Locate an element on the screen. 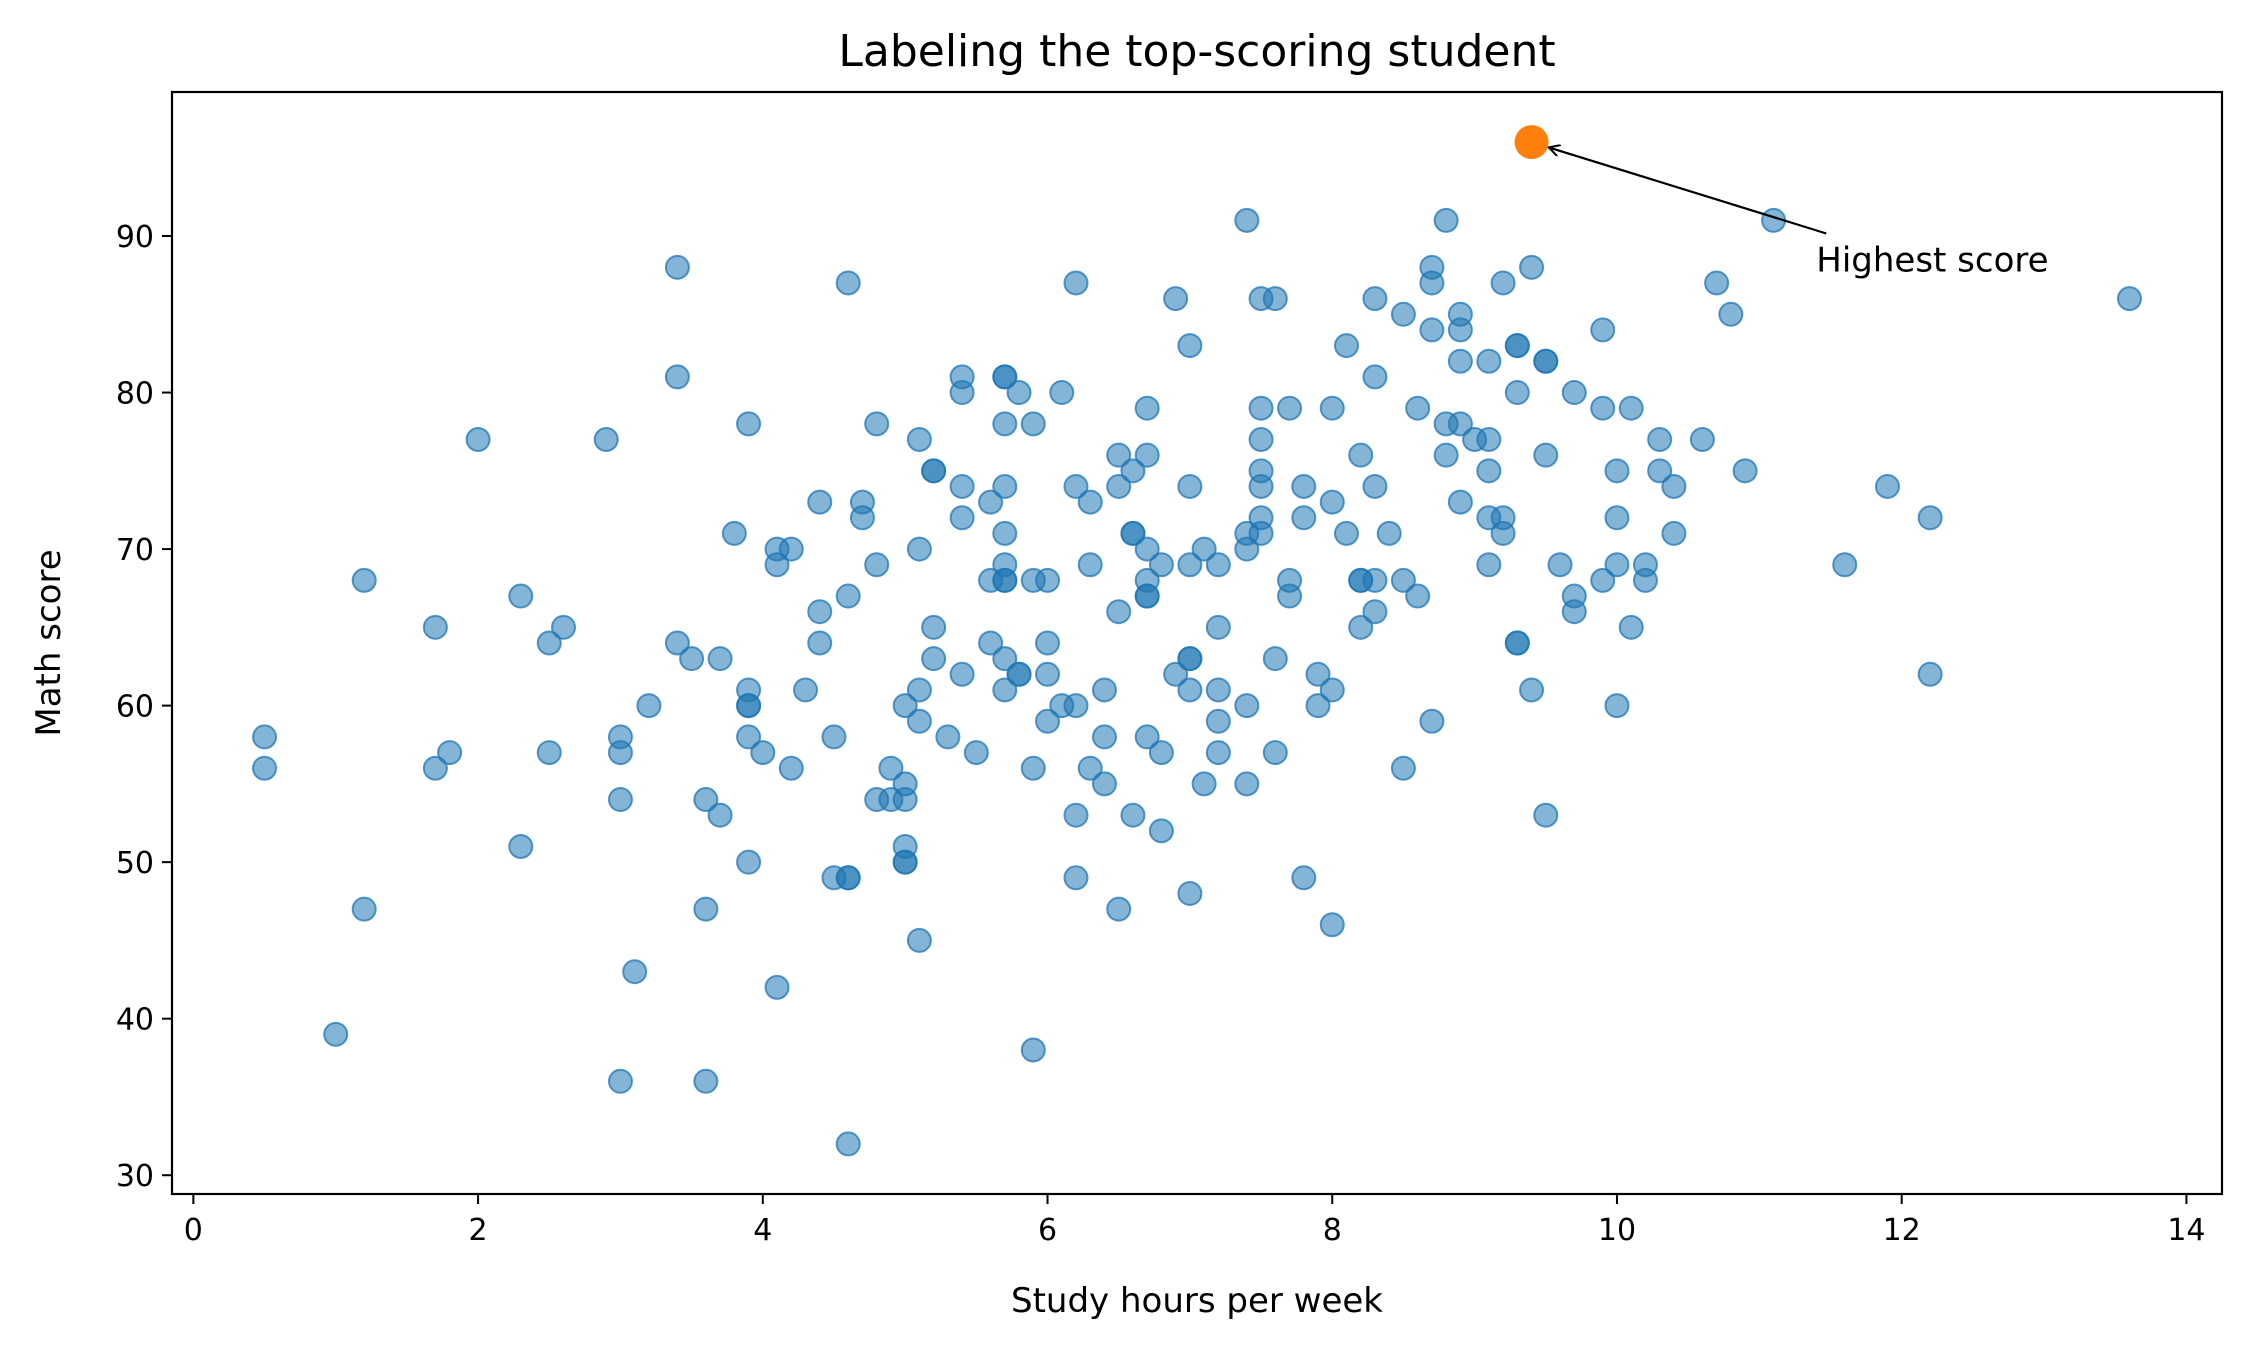 Image resolution: width=2250 pixels, height=1353 pixels. y-tick-label: 50 is located at coordinates (135, 863).